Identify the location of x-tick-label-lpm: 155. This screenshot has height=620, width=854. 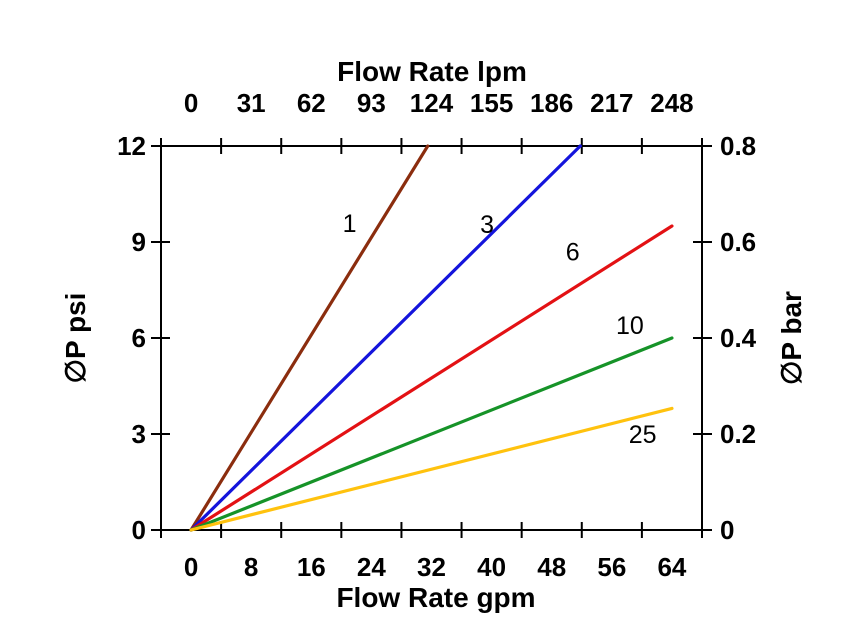
(491, 103).